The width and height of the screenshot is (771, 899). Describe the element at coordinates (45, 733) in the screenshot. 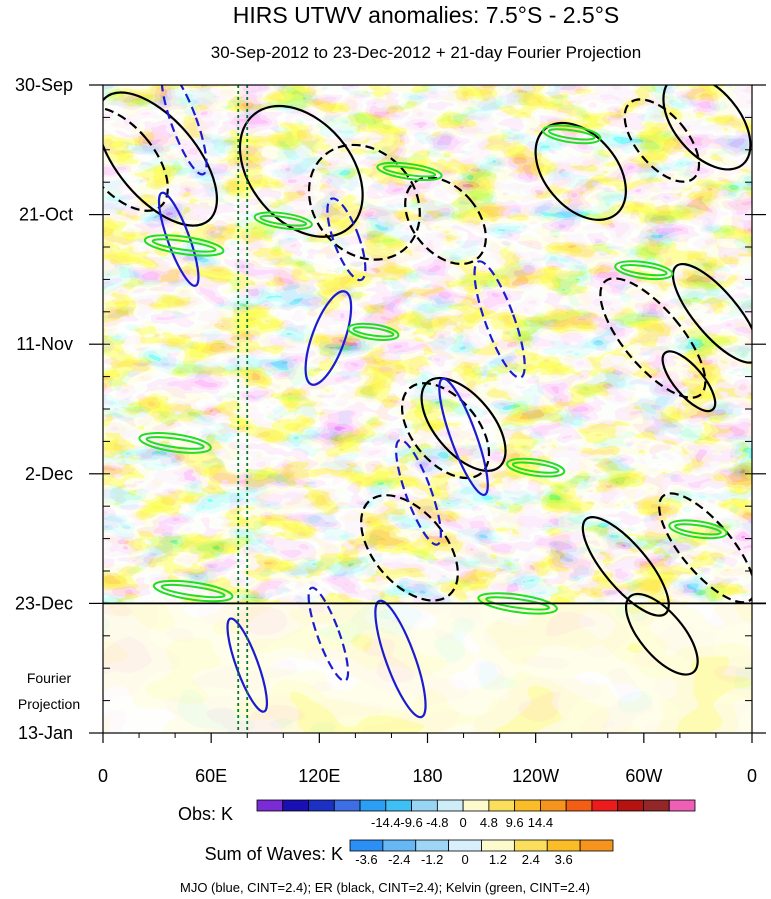

I see `y-tick-label-5: 13-Jan` at that location.